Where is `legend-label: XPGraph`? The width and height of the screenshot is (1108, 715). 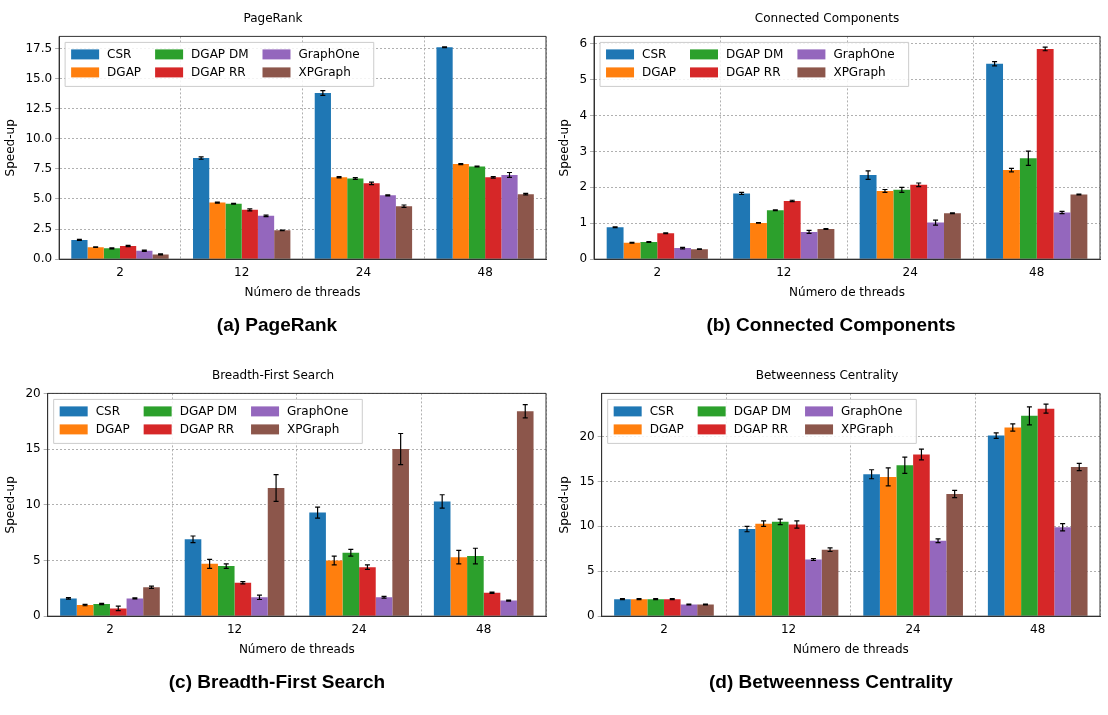 legend-label: XPGraph is located at coordinates (867, 428).